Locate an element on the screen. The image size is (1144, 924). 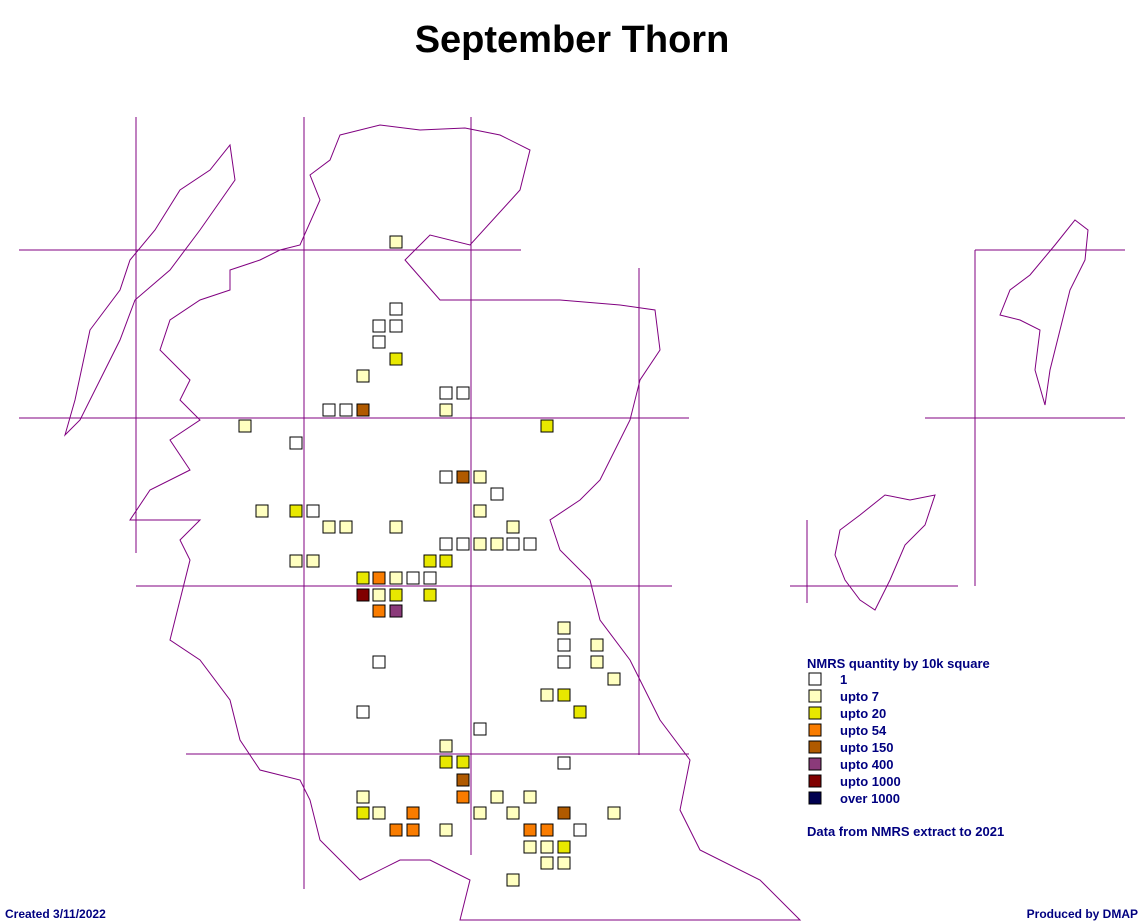
shetland-coast is located at coordinates (1044, 312).